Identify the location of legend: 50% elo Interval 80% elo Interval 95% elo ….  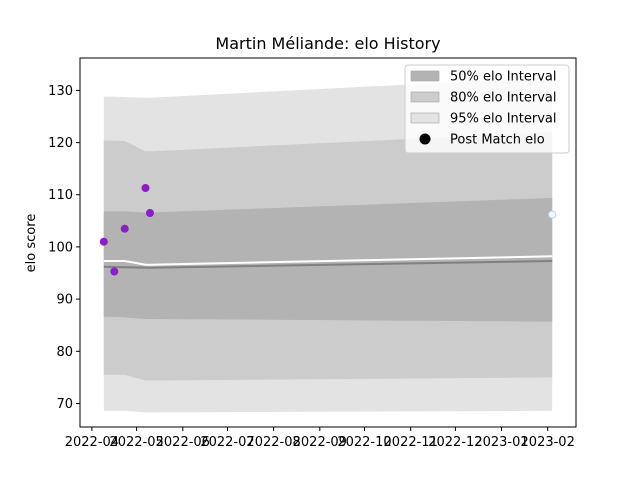
(487, 109).